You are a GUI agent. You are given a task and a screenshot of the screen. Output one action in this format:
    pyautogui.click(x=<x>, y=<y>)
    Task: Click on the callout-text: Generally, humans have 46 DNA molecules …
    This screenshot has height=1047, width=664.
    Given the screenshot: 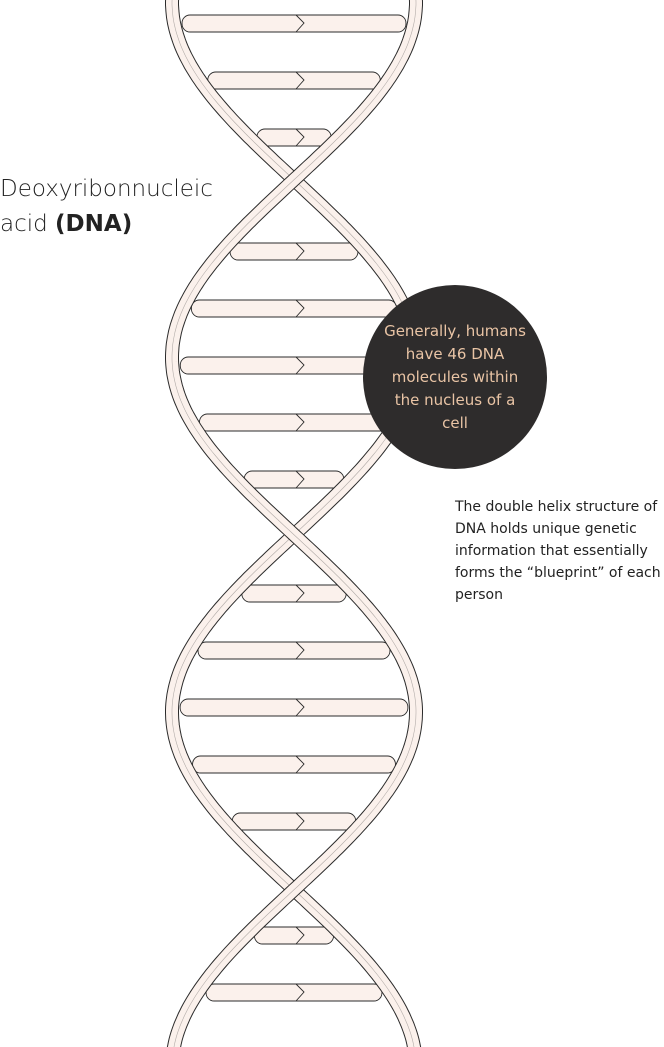 What is the action you would take?
    pyautogui.click(x=455, y=376)
    